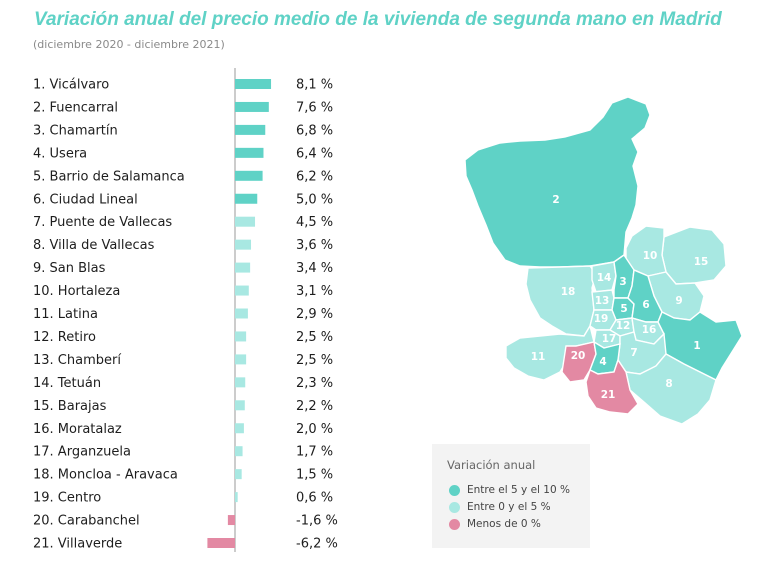  I want to click on legend-swatch-mid, so click(454, 507).